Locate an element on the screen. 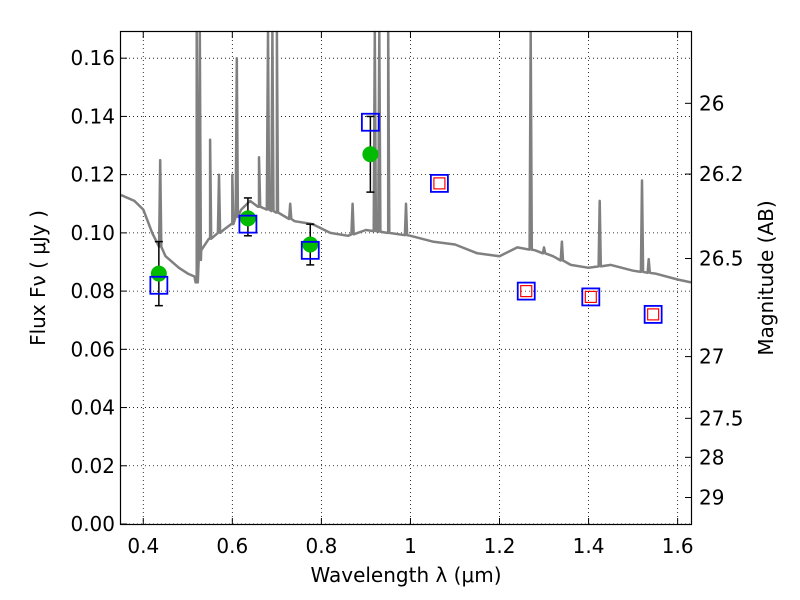 The image size is (800, 600). y-tick-label: 0.12 is located at coordinates (92, 175).